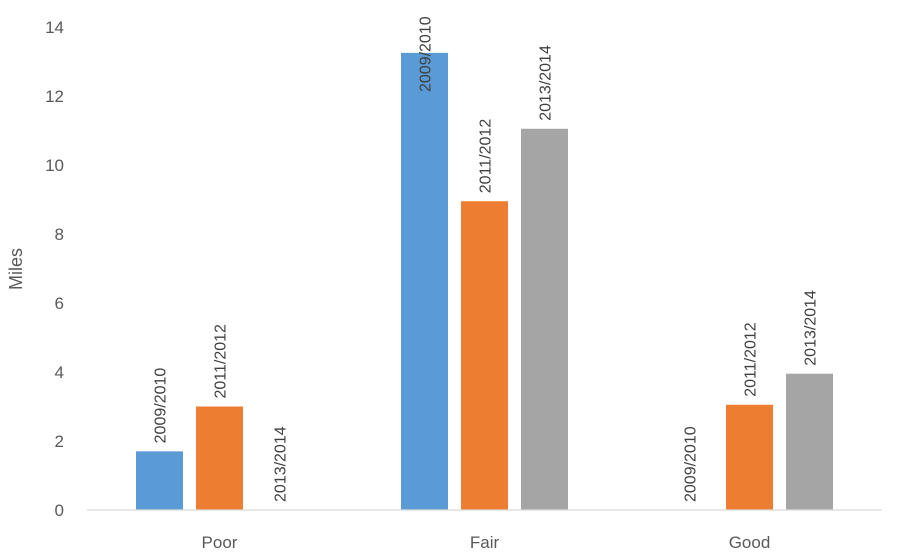  I want to click on x-tick-label: Fair, so click(485, 542).